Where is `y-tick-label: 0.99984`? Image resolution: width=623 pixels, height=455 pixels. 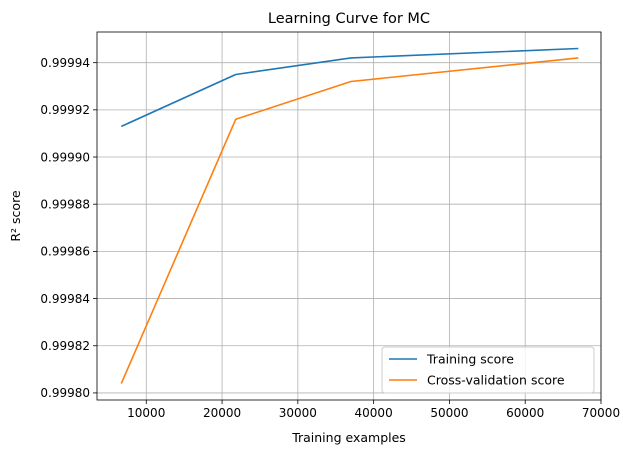
y-tick-label: 0.99984 is located at coordinates (65, 299).